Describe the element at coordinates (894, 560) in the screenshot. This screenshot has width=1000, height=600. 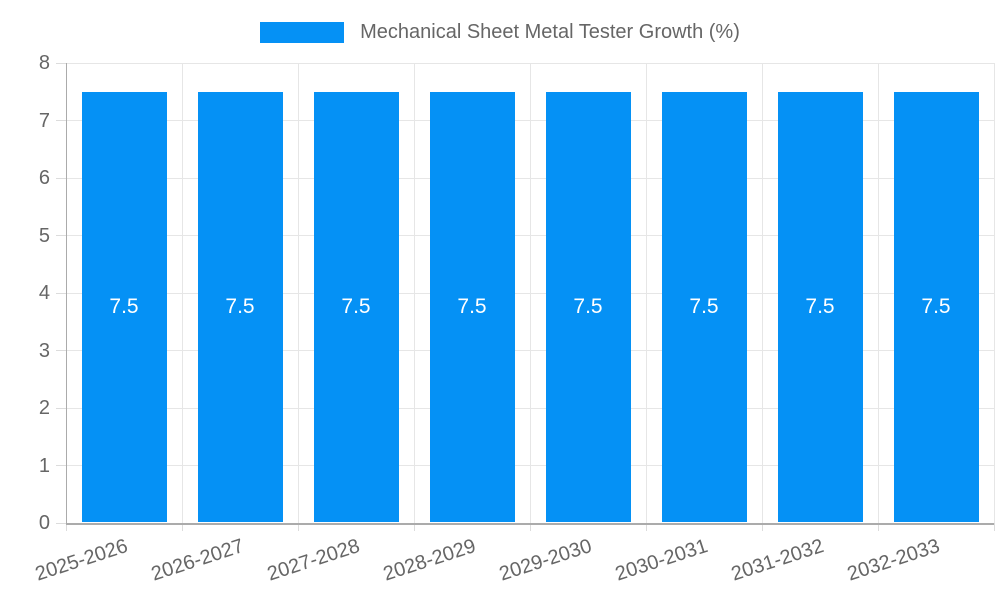
I see `x-tick-label: 2032-2033` at that location.